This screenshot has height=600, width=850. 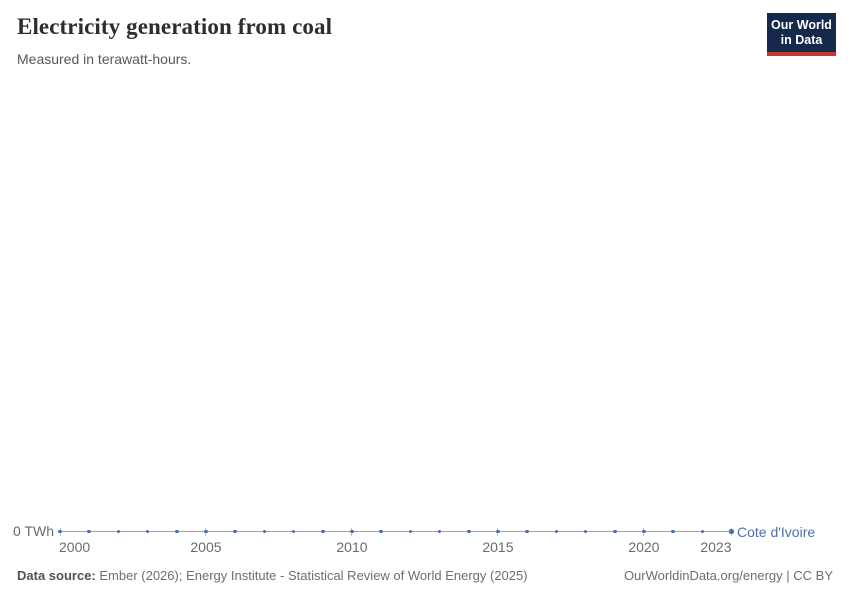 What do you see at coordinates (75, 547) in the screenshot?
I see `x-axis-tick-label: 2000` at bounding box center [75, 547].